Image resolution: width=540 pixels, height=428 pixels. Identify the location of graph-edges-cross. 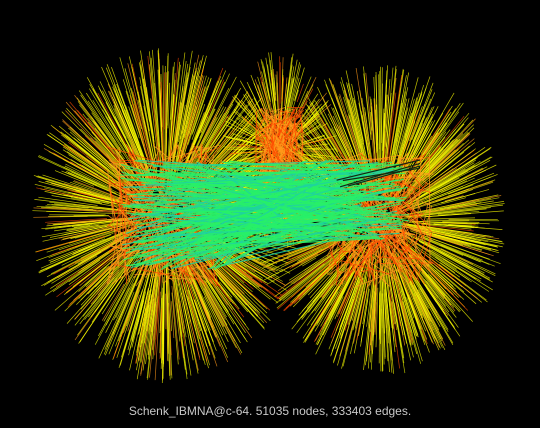
(270, 215).